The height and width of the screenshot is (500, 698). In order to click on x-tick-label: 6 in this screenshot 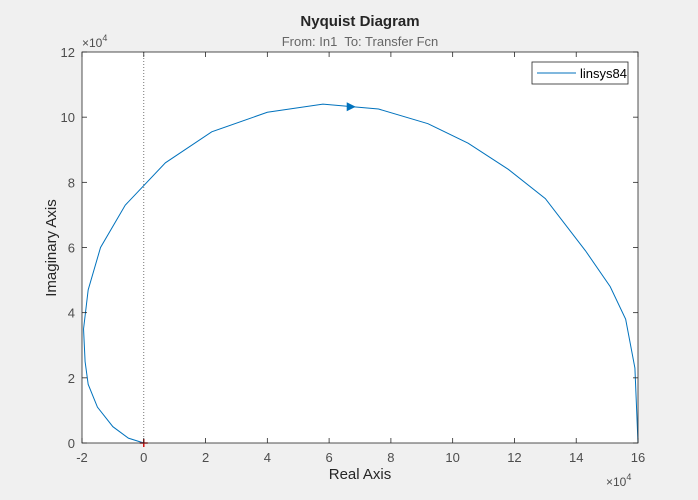, I will do `click(328, 457)`.